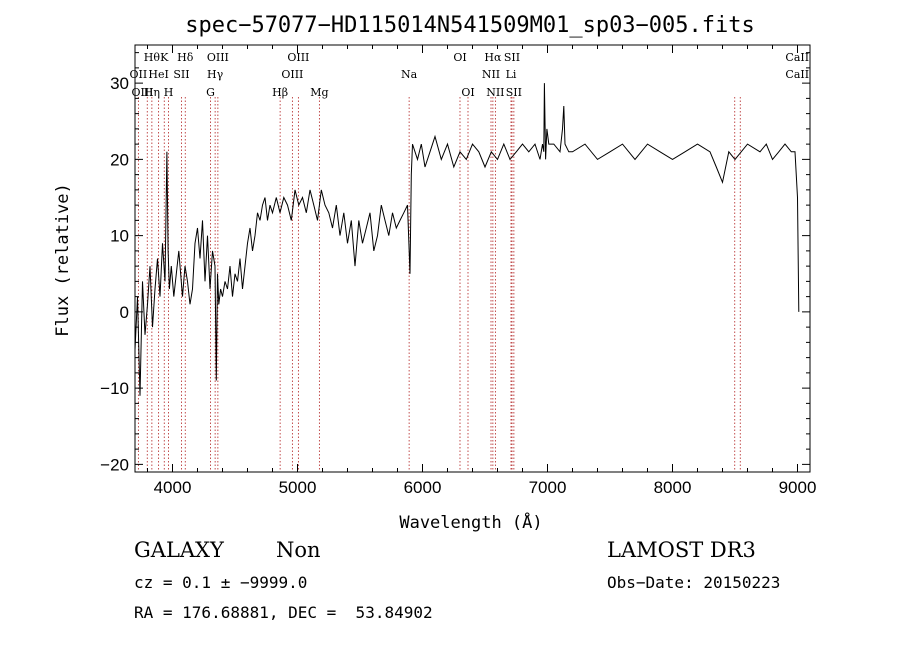 This screenshot has width=900, height=649. I want to click on y-tick-label-5: 30, so click(119, 83).